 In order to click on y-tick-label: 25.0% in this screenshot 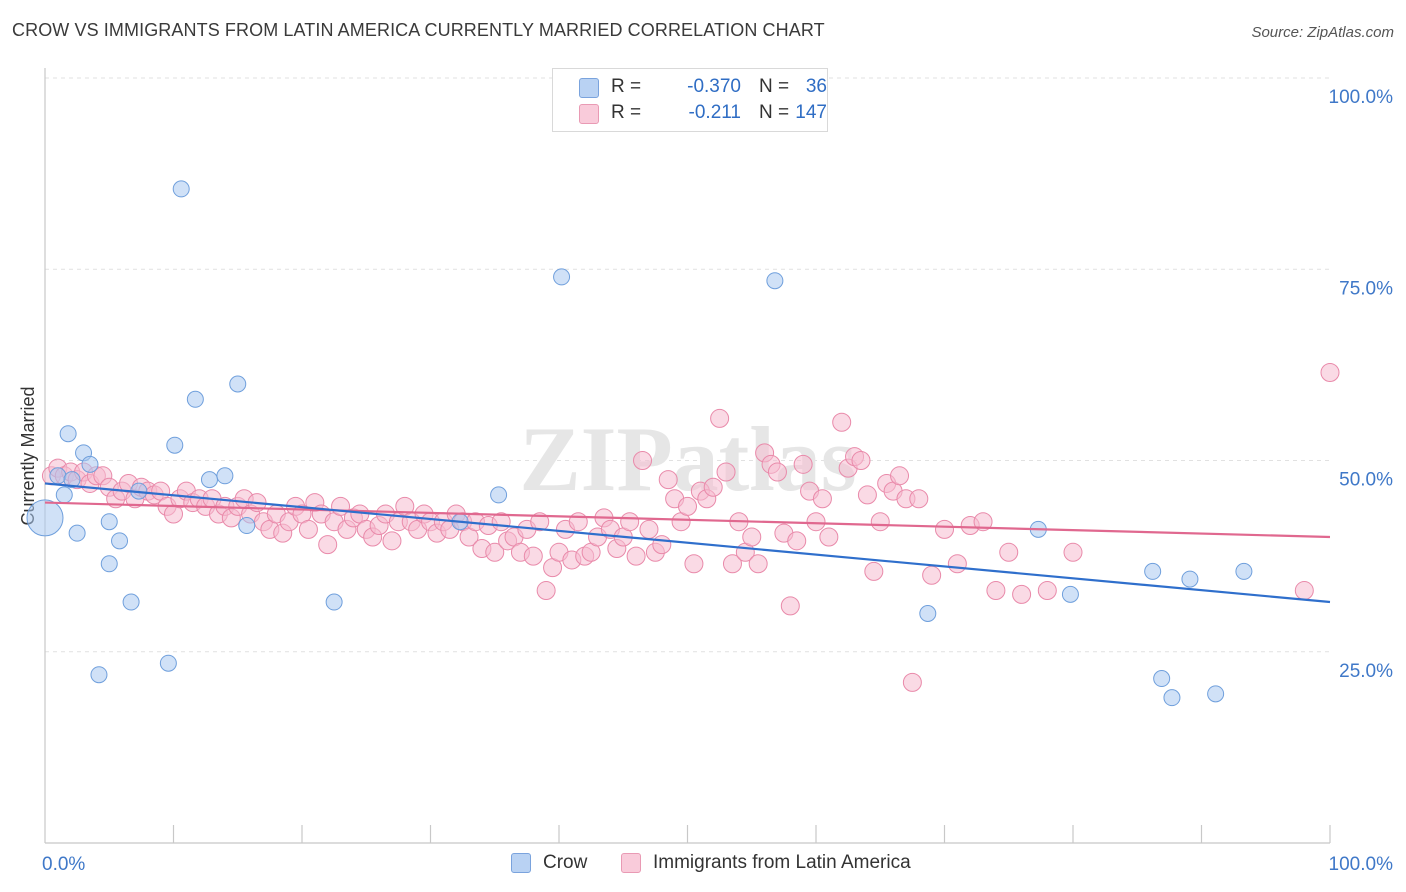, I will do `click(1366, 671)`.